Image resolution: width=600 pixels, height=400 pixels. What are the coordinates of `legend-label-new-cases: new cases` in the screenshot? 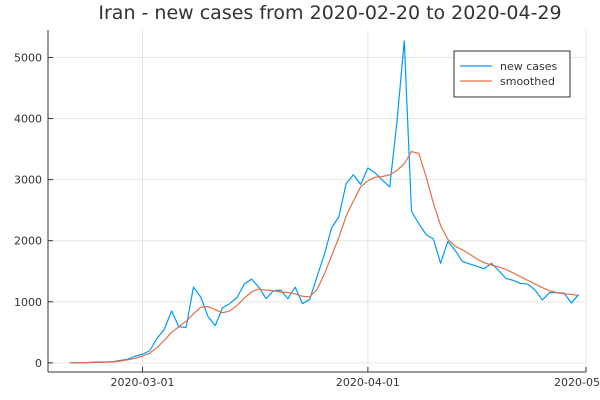 It's located at (529, 66).